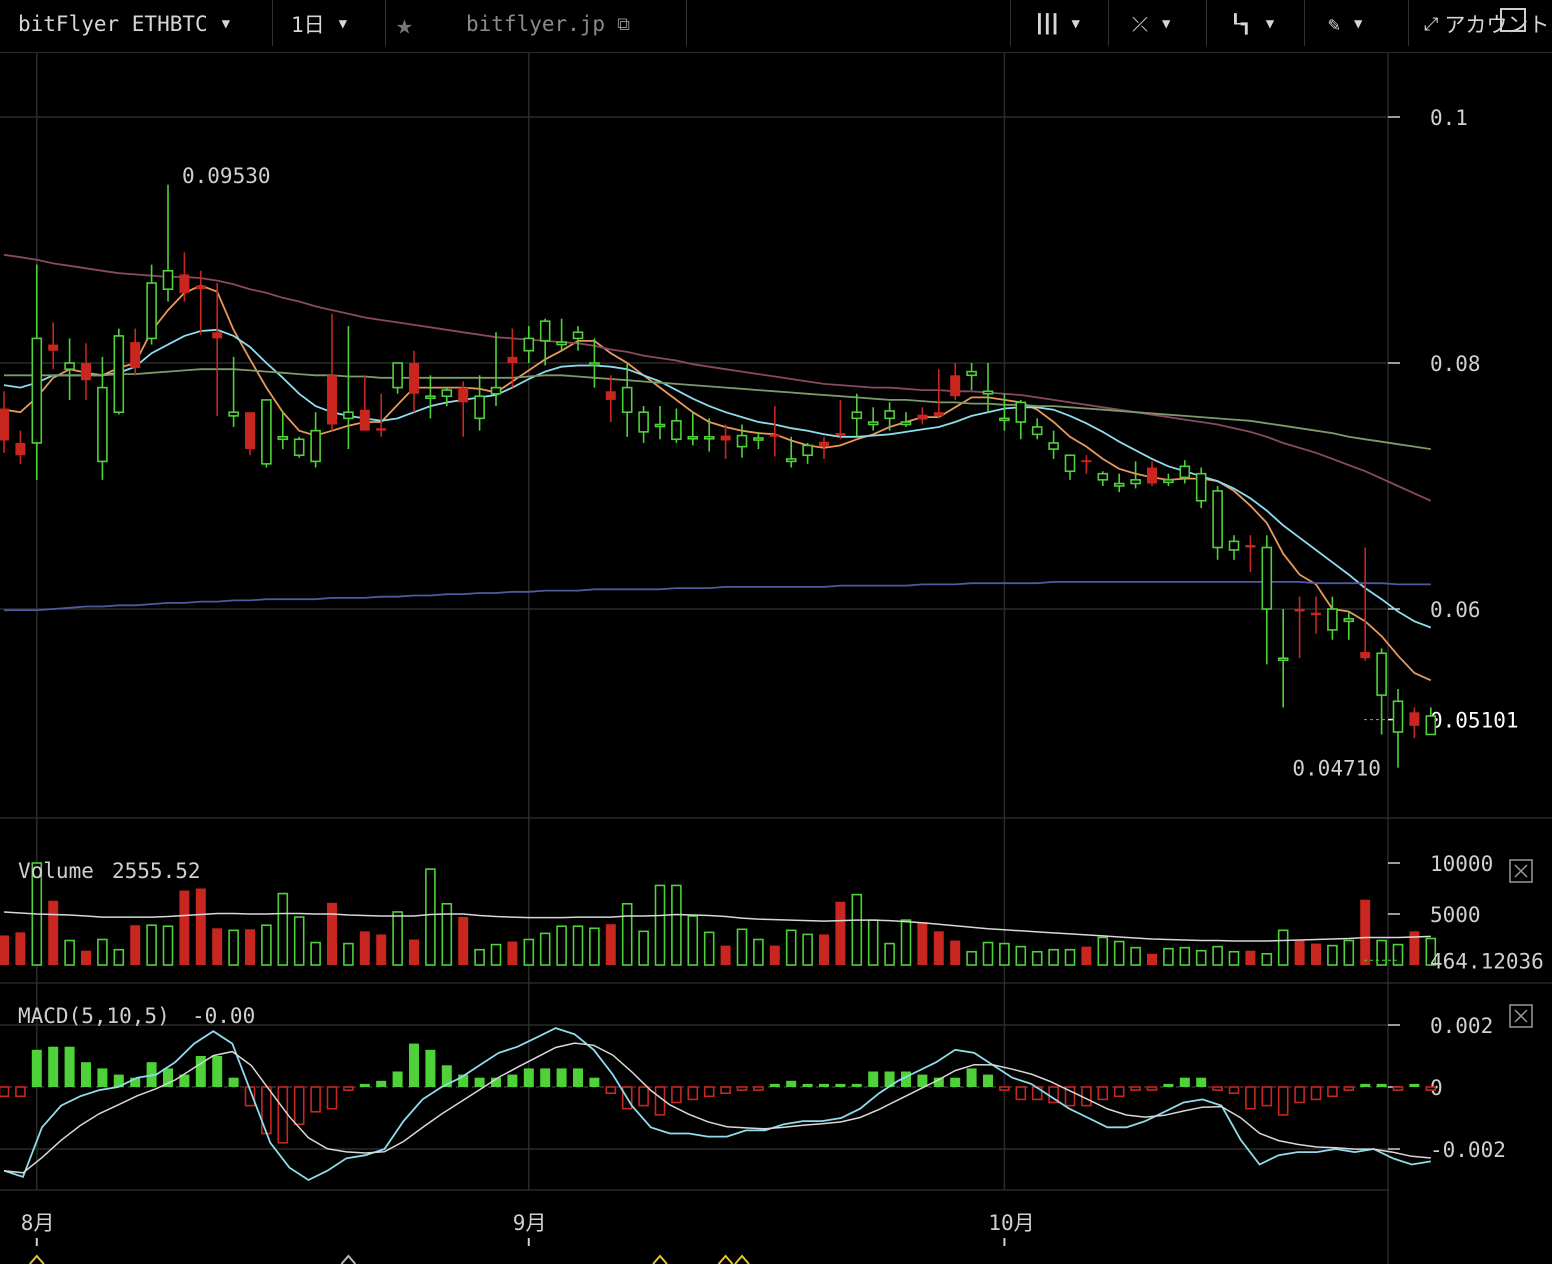  What do you see at coordinates (1497, 25) in the screenshot?
I see `account-label: アカウント` at bounding box center [1497, 25].